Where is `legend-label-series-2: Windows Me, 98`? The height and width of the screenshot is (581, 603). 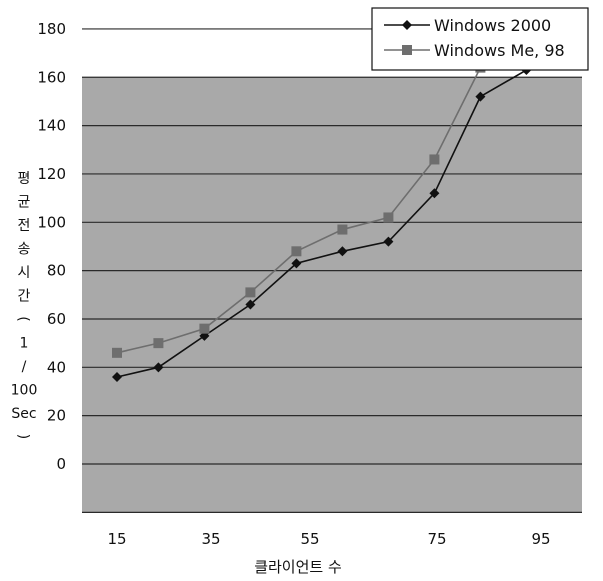
legend-label-series-2: Windows Me, 98 is located at coordinates (499, 50).